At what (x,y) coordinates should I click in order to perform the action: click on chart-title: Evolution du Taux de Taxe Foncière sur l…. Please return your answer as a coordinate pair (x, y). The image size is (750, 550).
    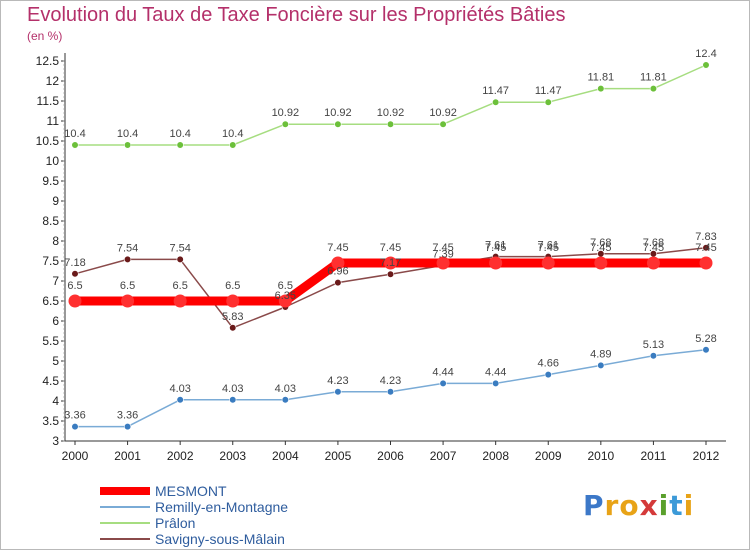
    Looking at the image, I should click on (296, 15).